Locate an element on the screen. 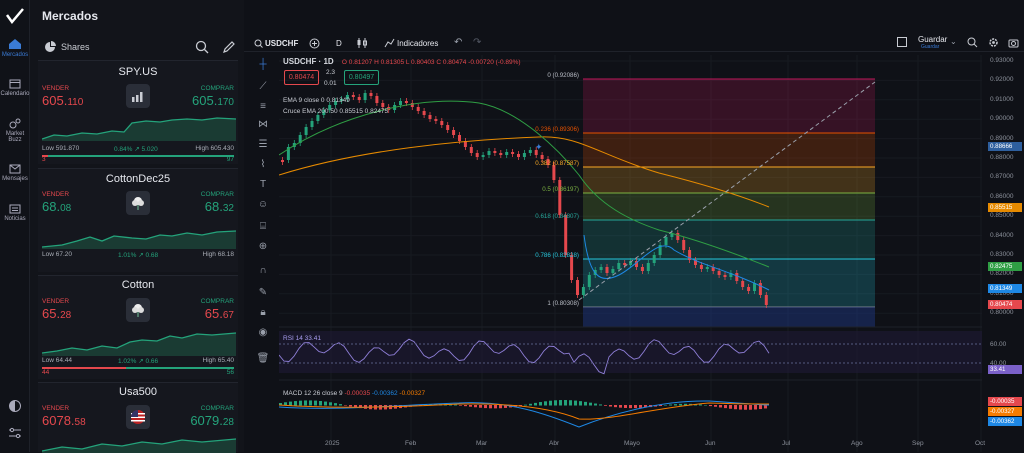 The image size is (1024, 453). buy-price: 65.67 is located at coordinates (219, 313).